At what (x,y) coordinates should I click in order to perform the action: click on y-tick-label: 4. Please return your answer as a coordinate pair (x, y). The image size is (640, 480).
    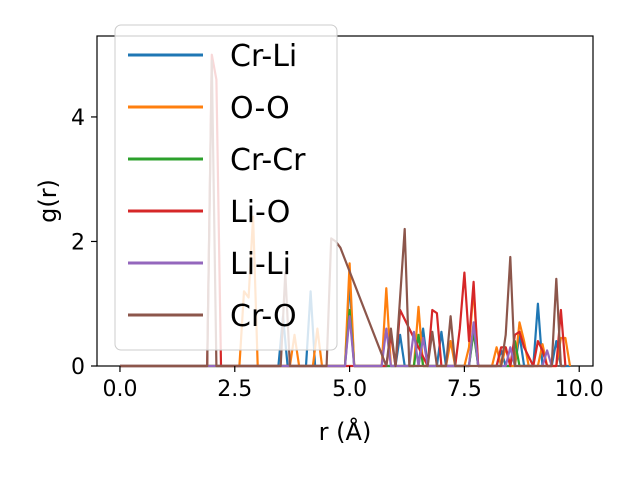
    Looking at the image, I should click on (78, 118).